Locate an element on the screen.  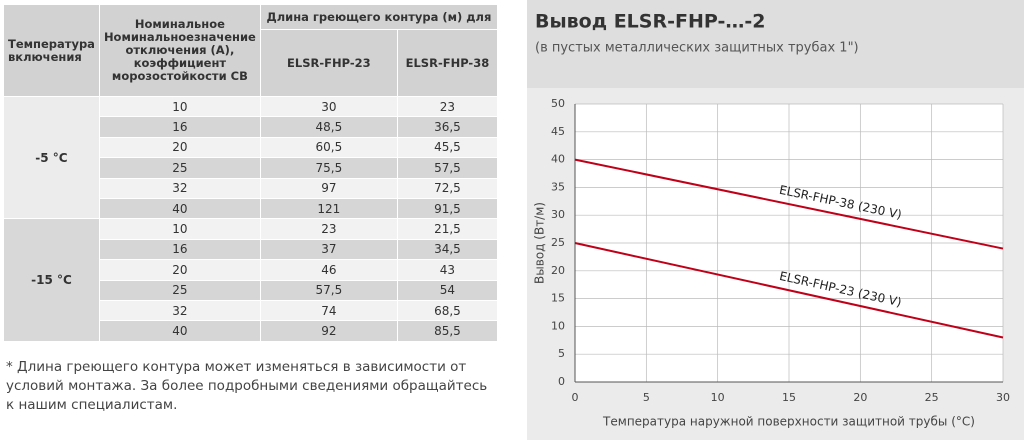
table-cell: 36,5 is located at coordinates (448, 127).